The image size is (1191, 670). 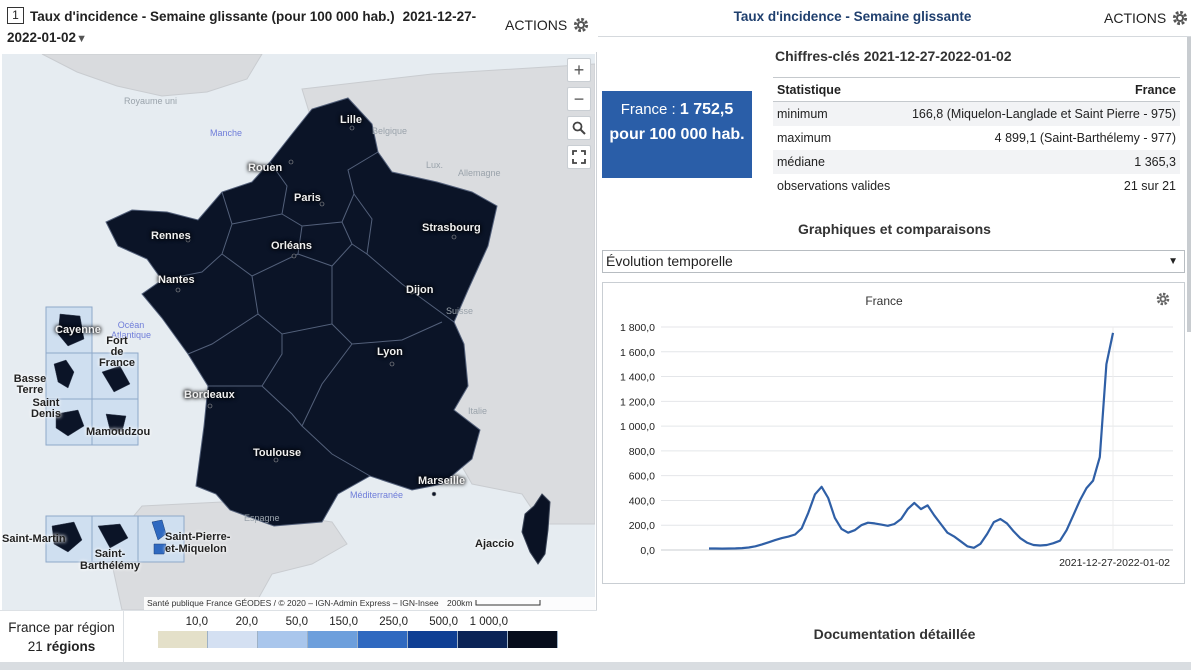 What do you see at coordinates (579, 70) in the screenshot?
I see `zoom-in-button: +` at bounding box center [579, 70].